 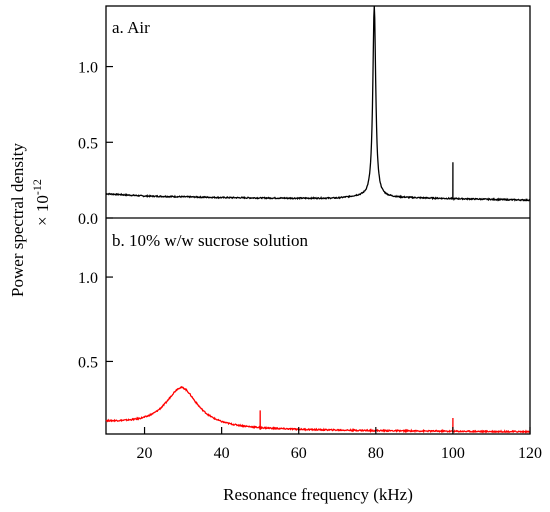 I want to click on panel-a-title: a. Air, so click(x=131, y=27).